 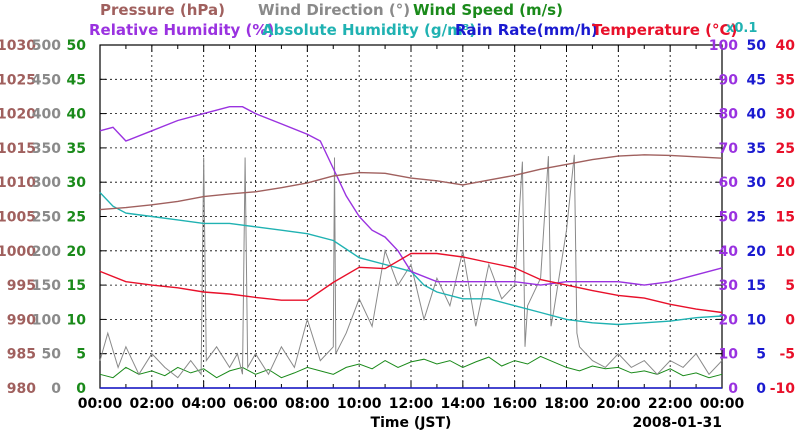 I want to click on relative-humidity-tick-label: 30, so click(x=729, y=286).